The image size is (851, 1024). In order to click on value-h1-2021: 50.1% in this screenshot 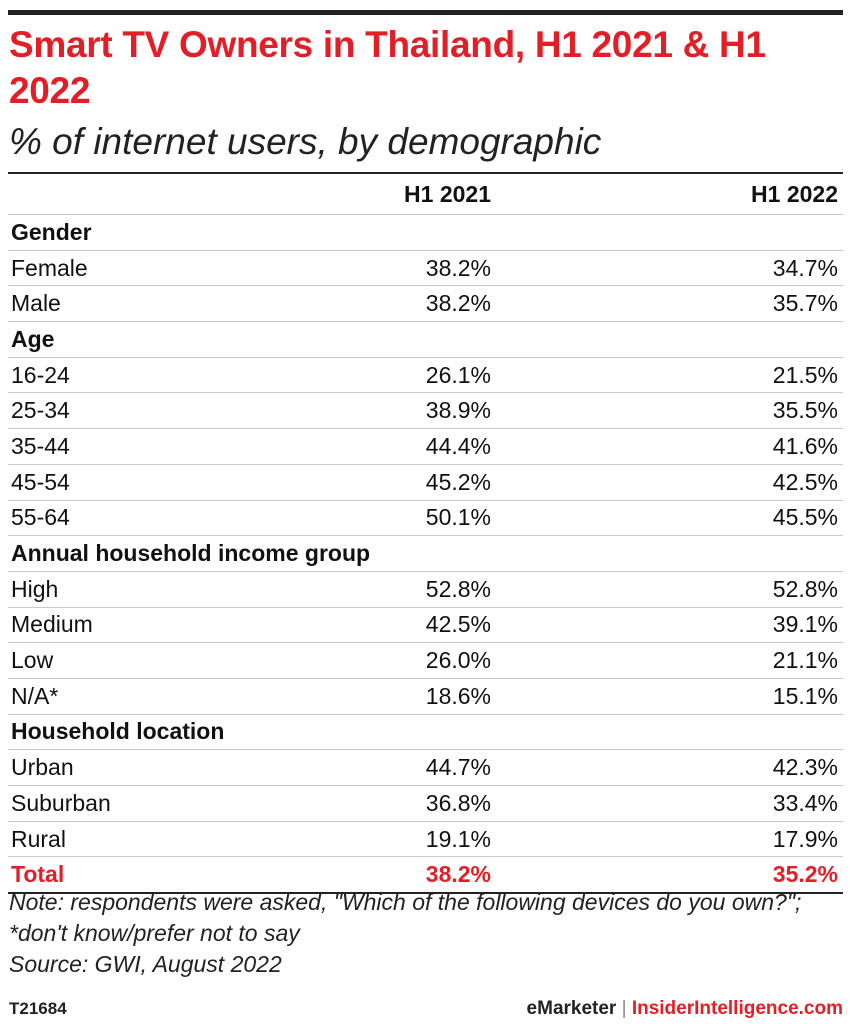, I will do `click(458, 517)`.